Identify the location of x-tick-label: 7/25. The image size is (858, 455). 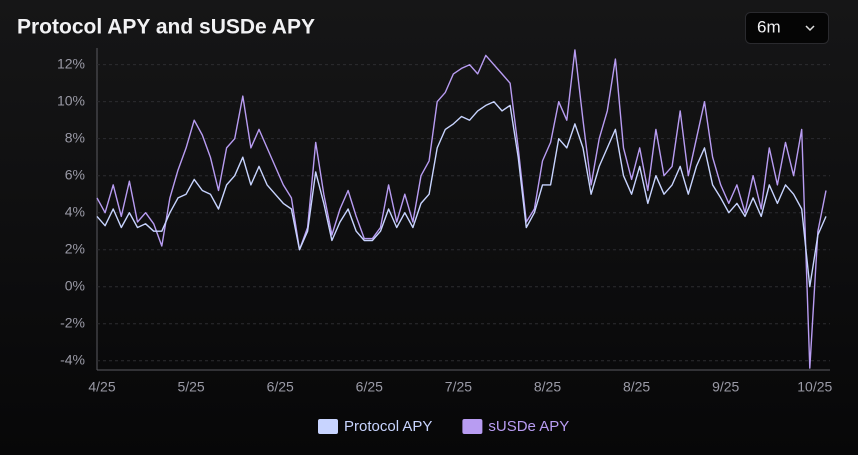
(458, 387).